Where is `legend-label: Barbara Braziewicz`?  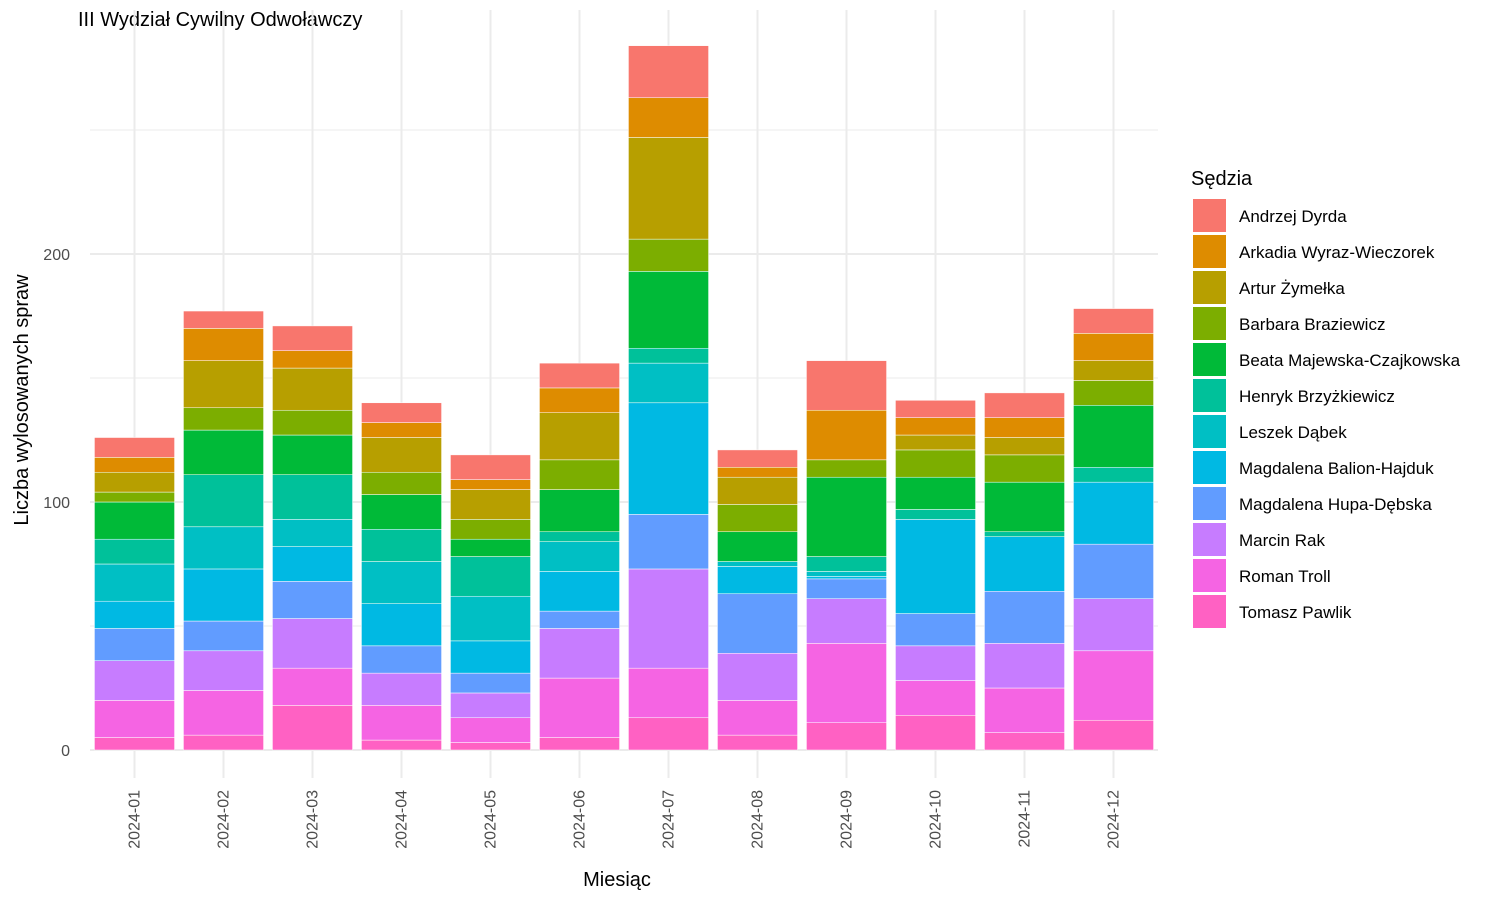
legend-label: Barbara Braziewicz is located at coordinates (1312, 324).